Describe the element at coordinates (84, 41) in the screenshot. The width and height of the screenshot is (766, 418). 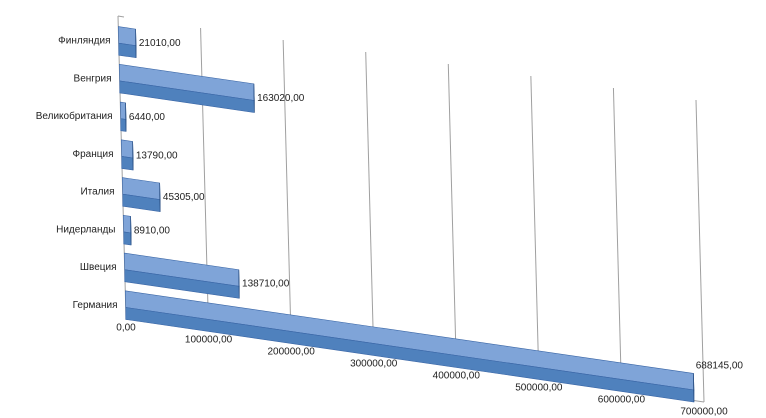
I see `category-label-0: Финляндия` at that location.